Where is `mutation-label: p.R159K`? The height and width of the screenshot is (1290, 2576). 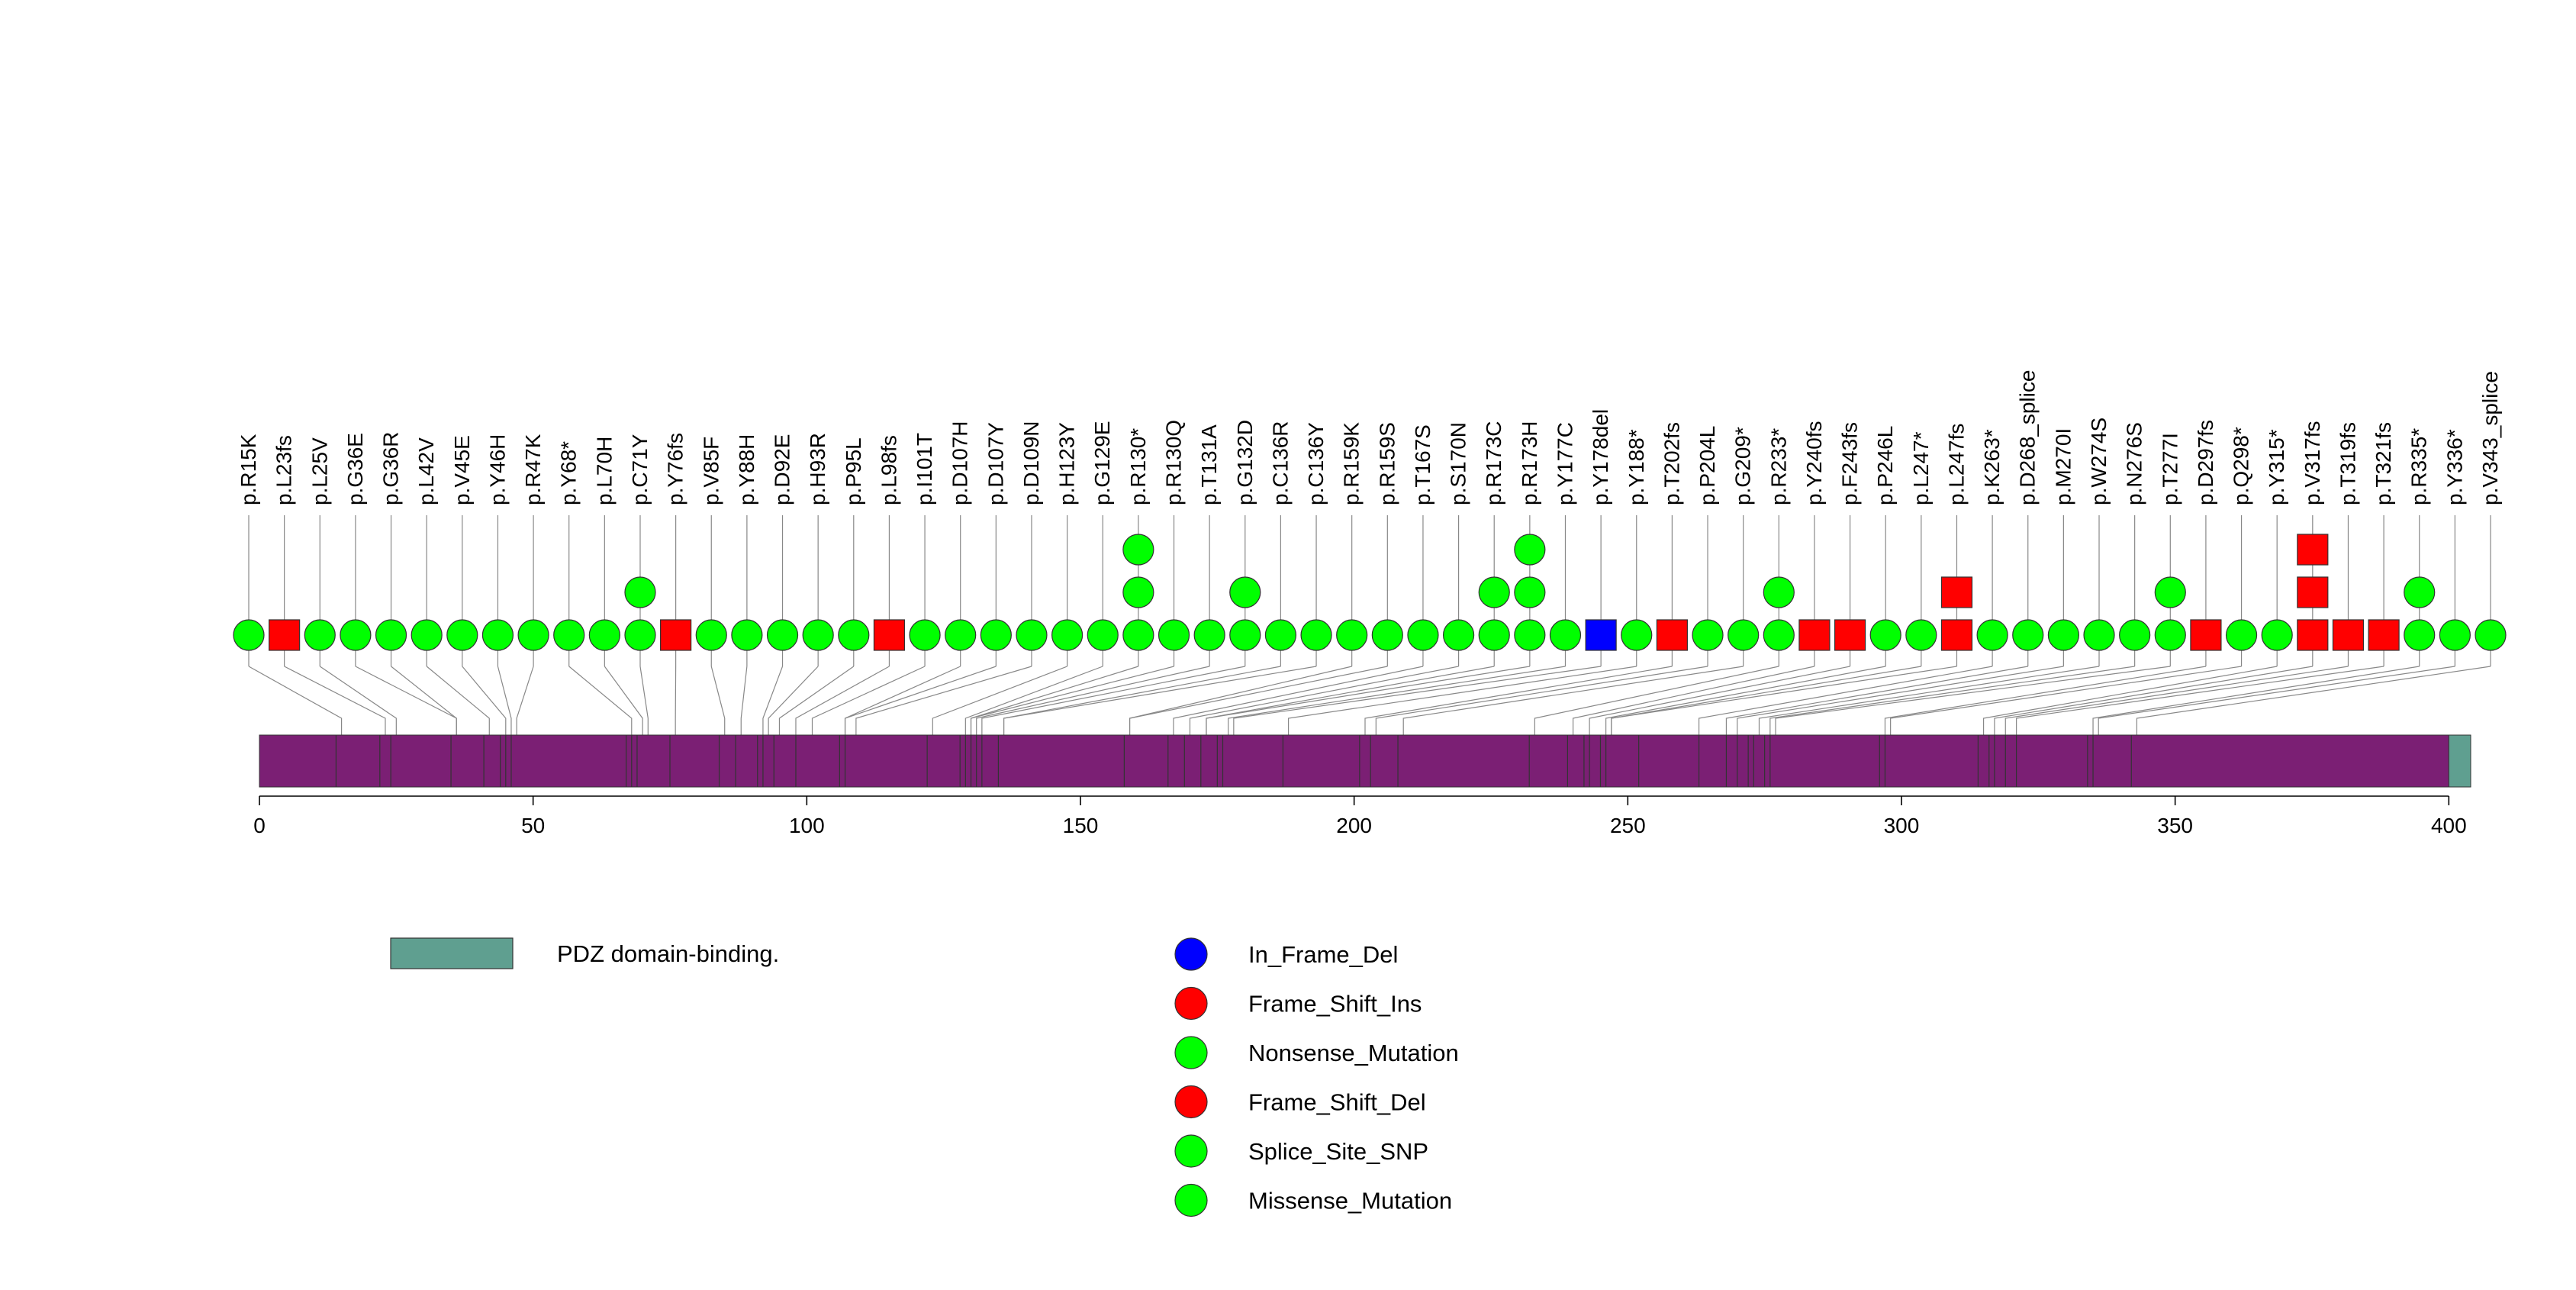
mutation-label: p.R159K is located at coordinates (1352, 464).